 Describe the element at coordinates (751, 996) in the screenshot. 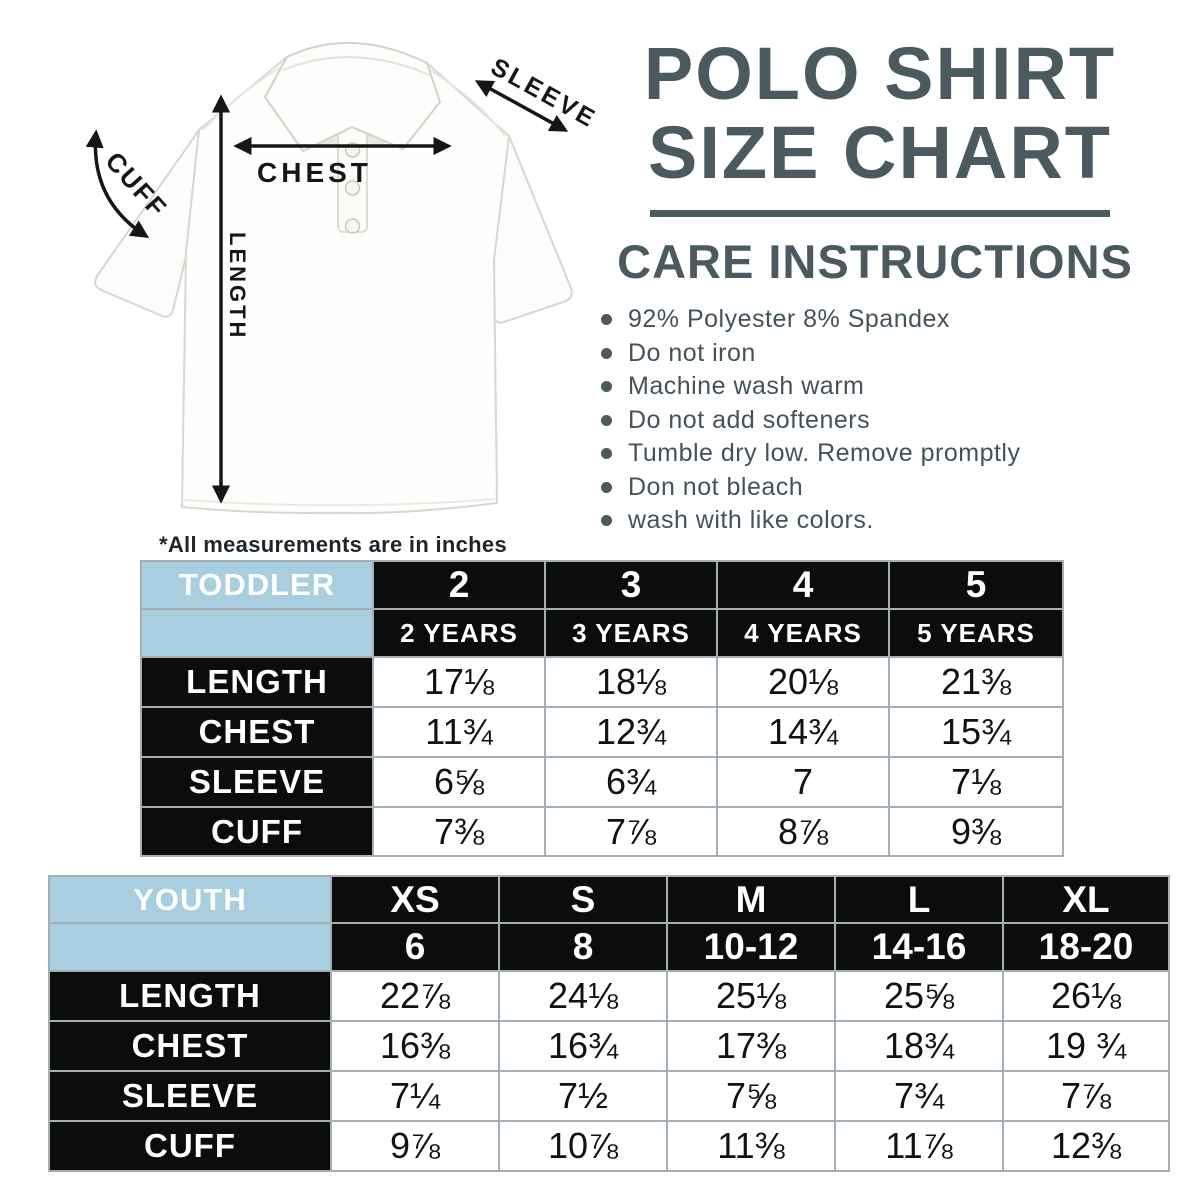

I see `measure-value: 25⅛` at that location.